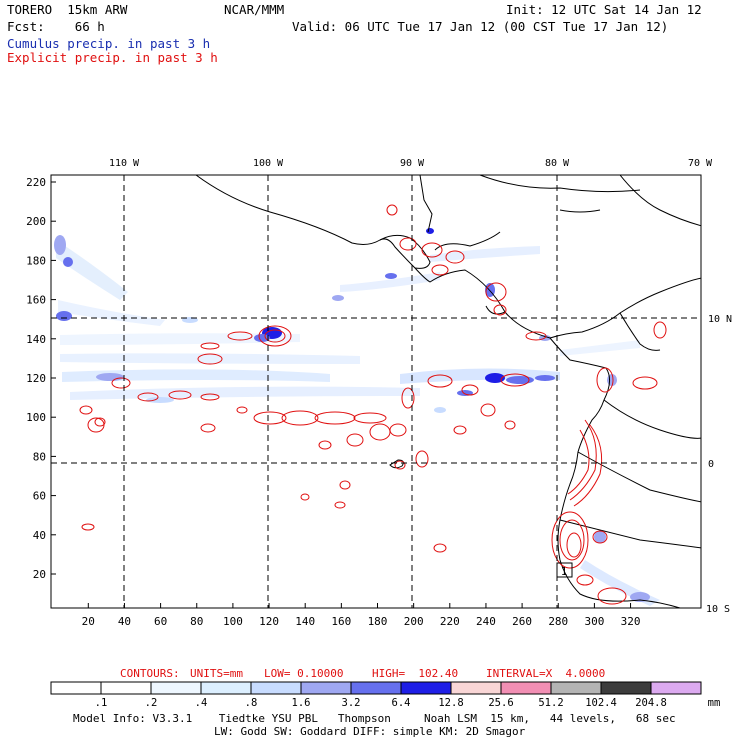  Describe the element at coordinates (269, 621) in the screenshot. I see `x-tick-label: 120` at that location.